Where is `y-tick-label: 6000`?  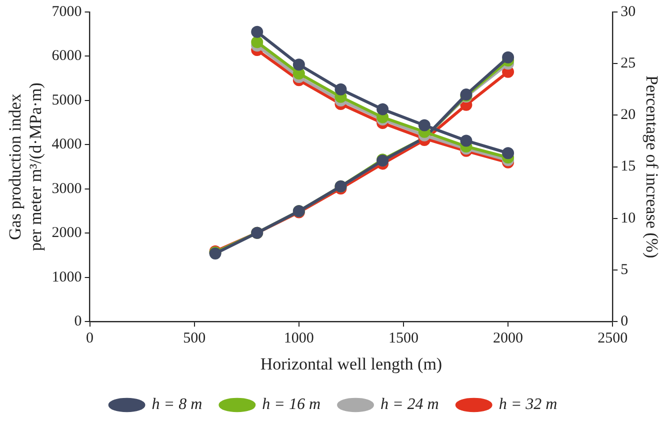
y-tick-label: 6000 is located at coordinates (67, 56).